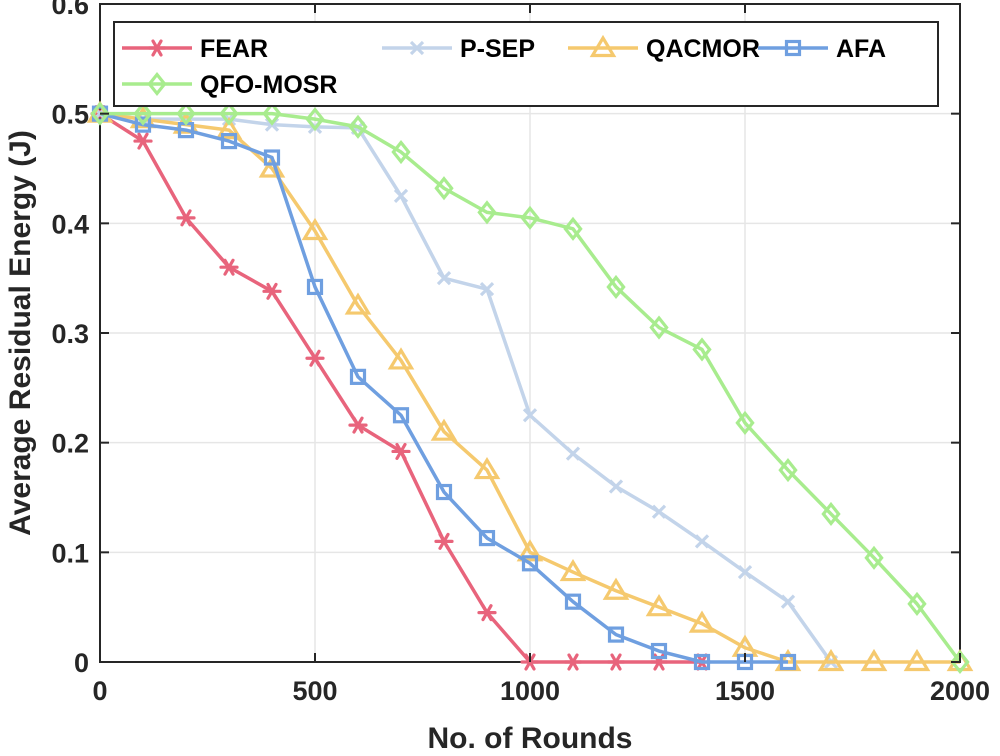  Describe the element at coordinates (793, 48) in the screenshot. I see `legend-marker-afa` at that location.